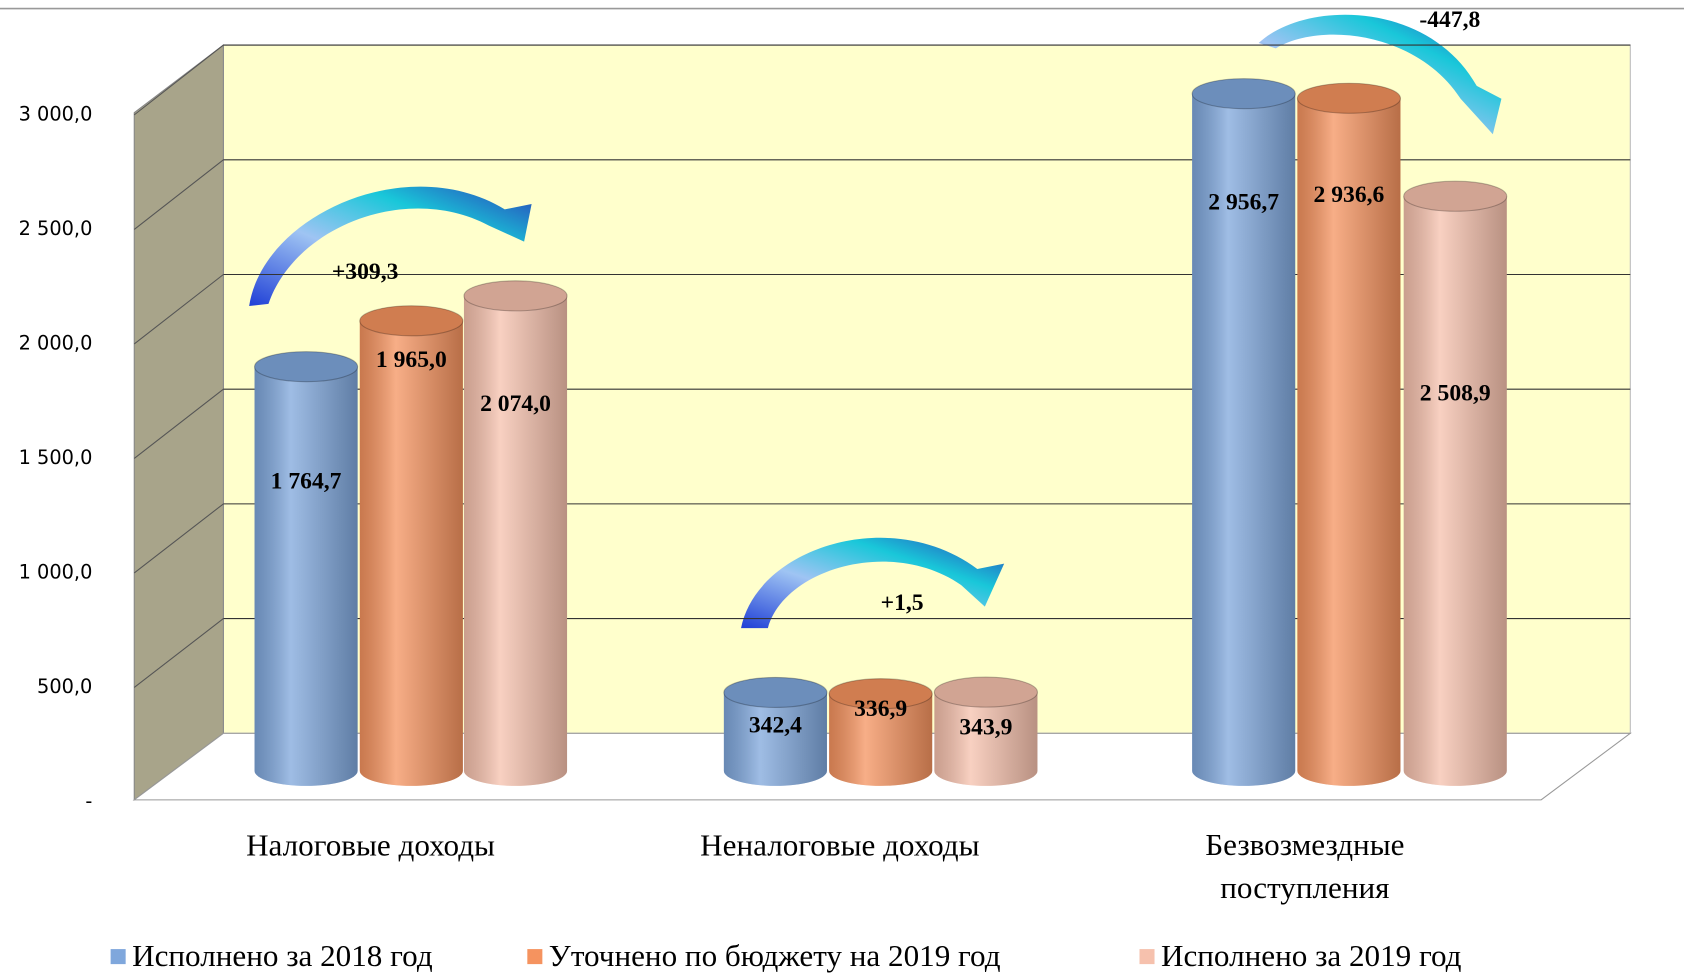 The height and width of the screenshot is (977, 1684). I want to click on y-tick-label: 1 500,0, so click(56, 457).